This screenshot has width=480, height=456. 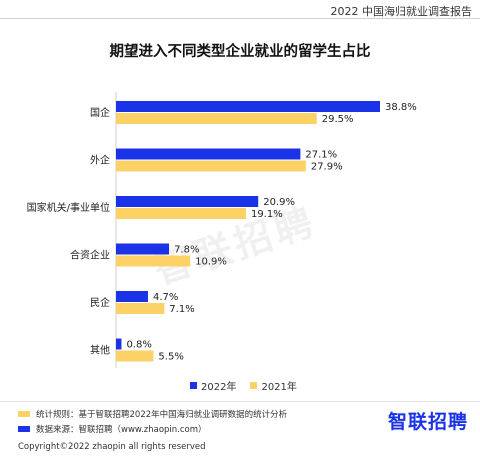 I want to click on category-label: 民企, so click(x=100, y=302).